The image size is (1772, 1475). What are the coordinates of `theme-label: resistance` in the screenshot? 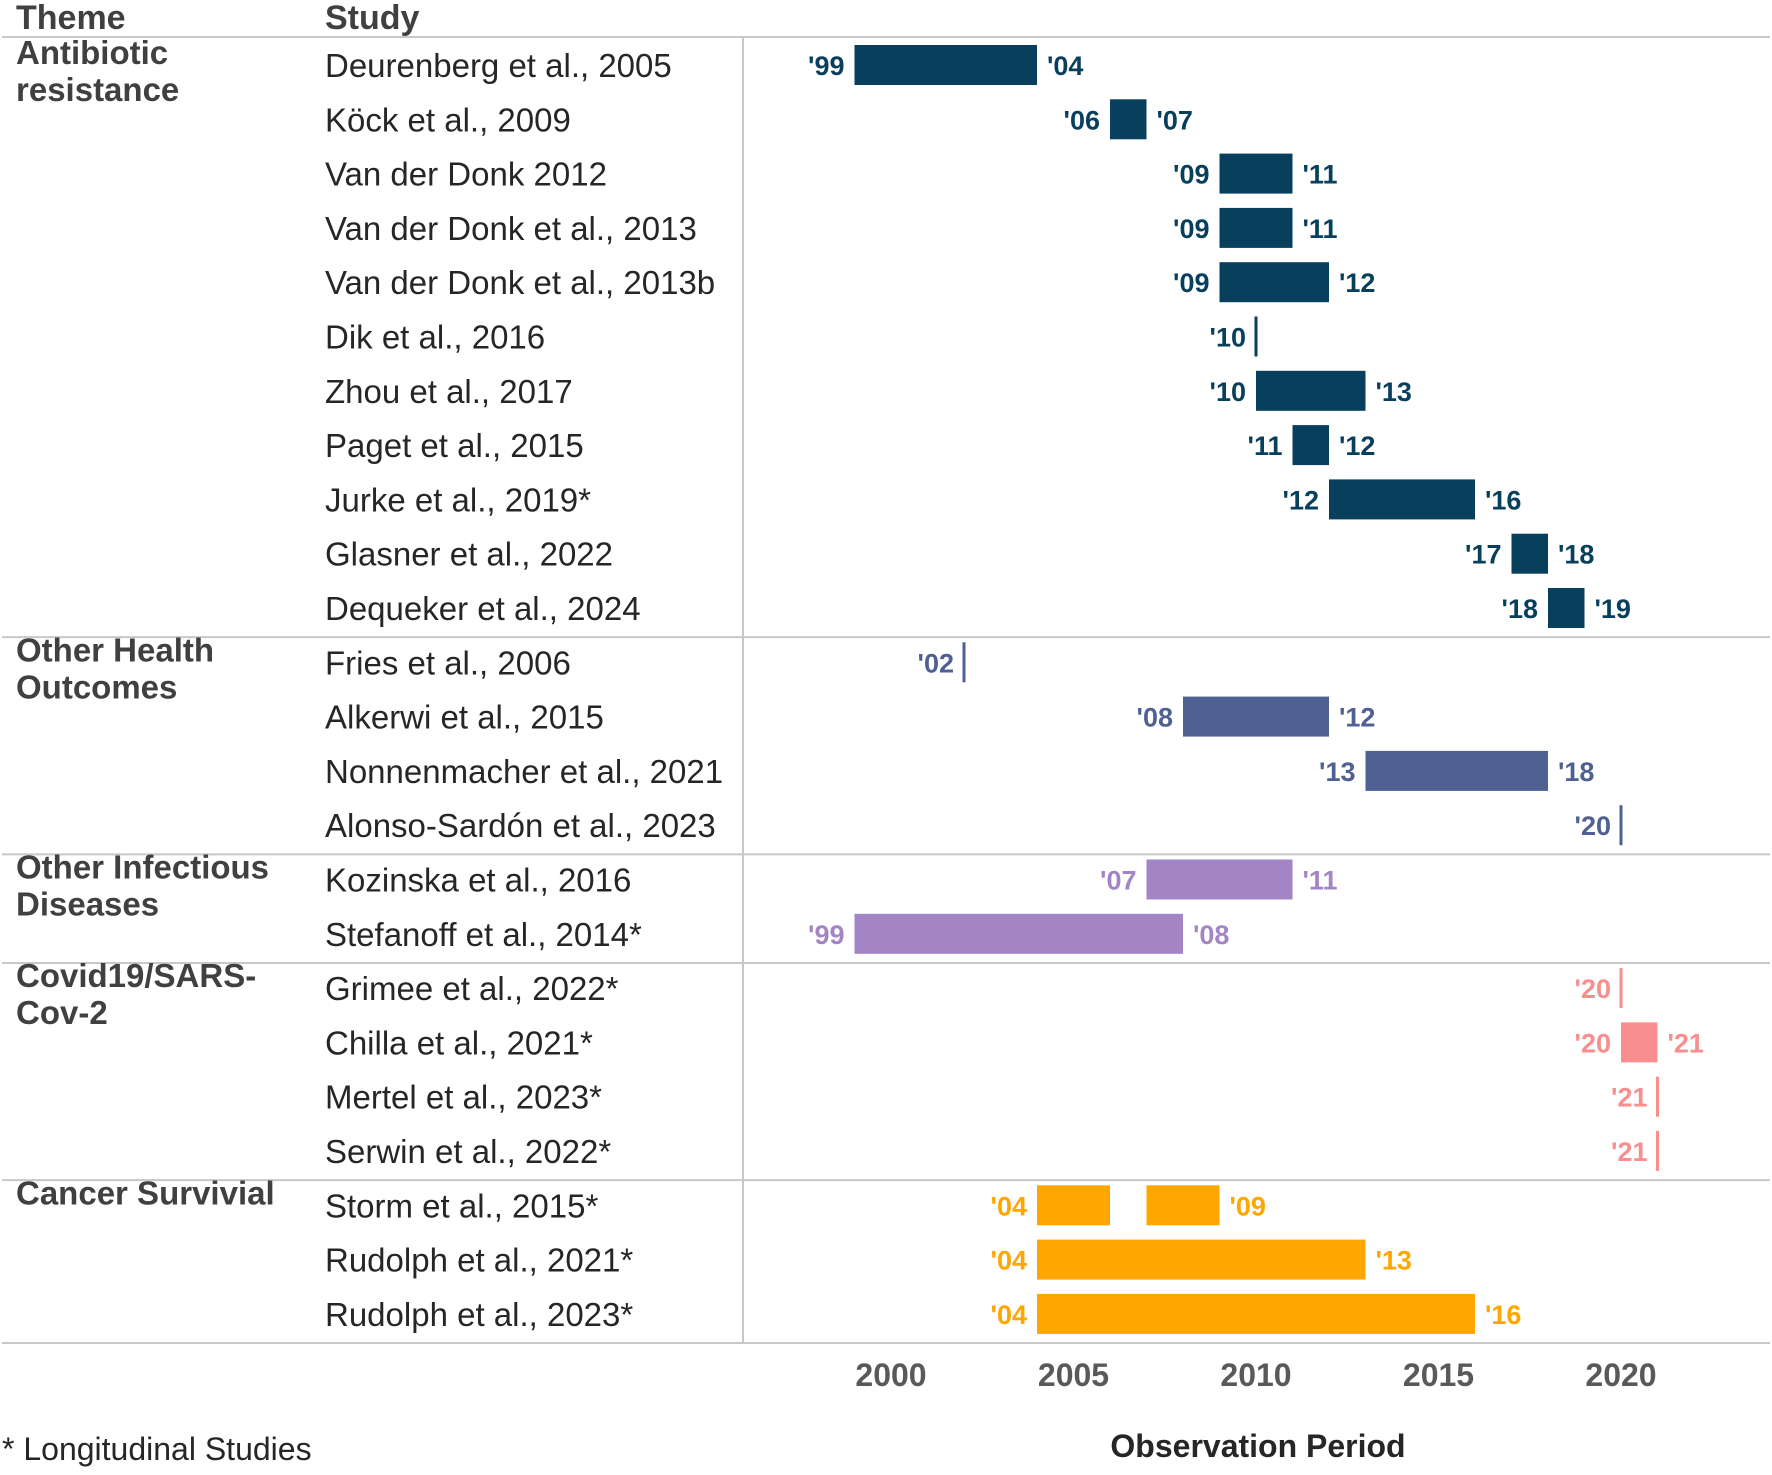 It's located at (97, 89).